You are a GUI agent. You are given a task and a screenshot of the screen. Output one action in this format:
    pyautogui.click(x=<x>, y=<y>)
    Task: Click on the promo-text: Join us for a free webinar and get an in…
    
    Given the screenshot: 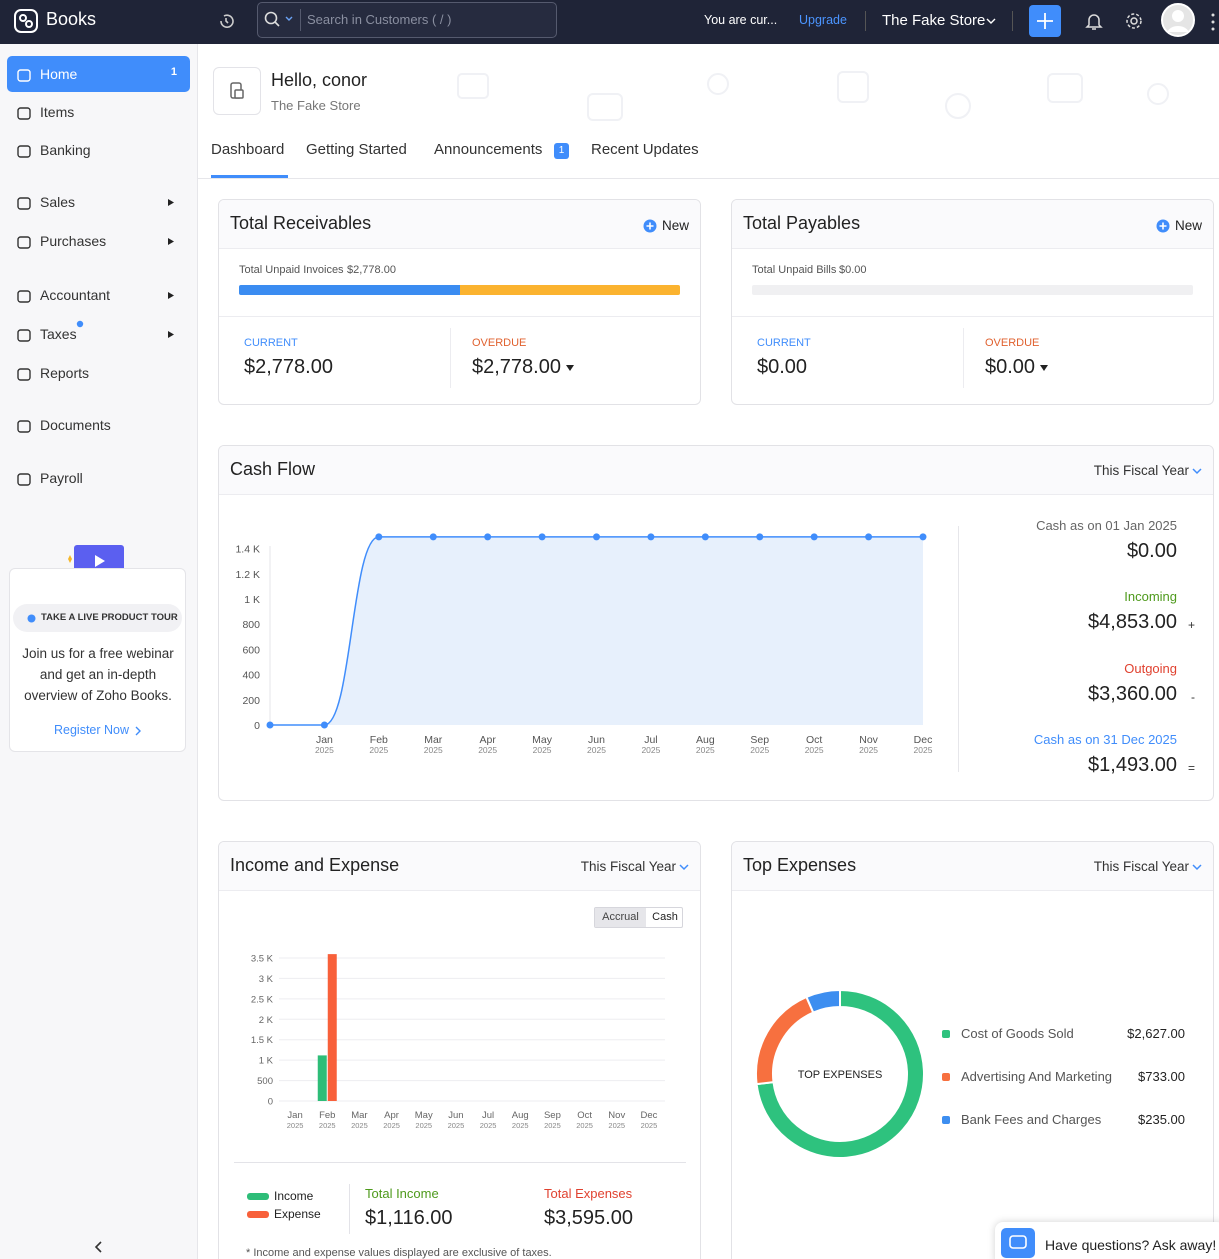 What is the action you would take?
    pyautogui.click(x=98, y=674)
    